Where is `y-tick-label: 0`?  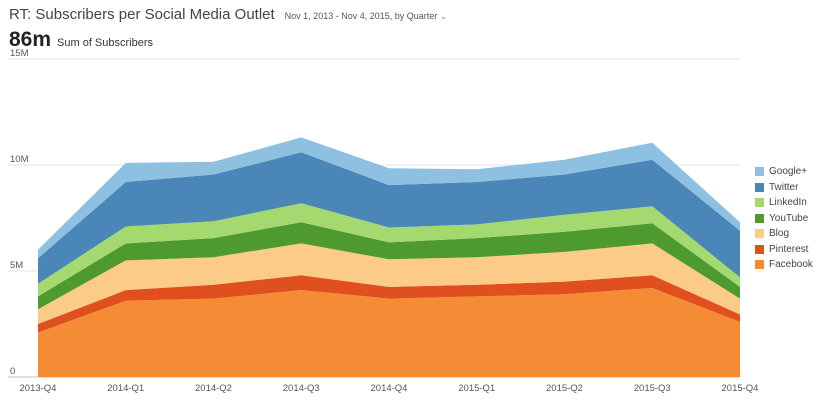
y-tick-label: 0 is located at coordinates (12, 371).